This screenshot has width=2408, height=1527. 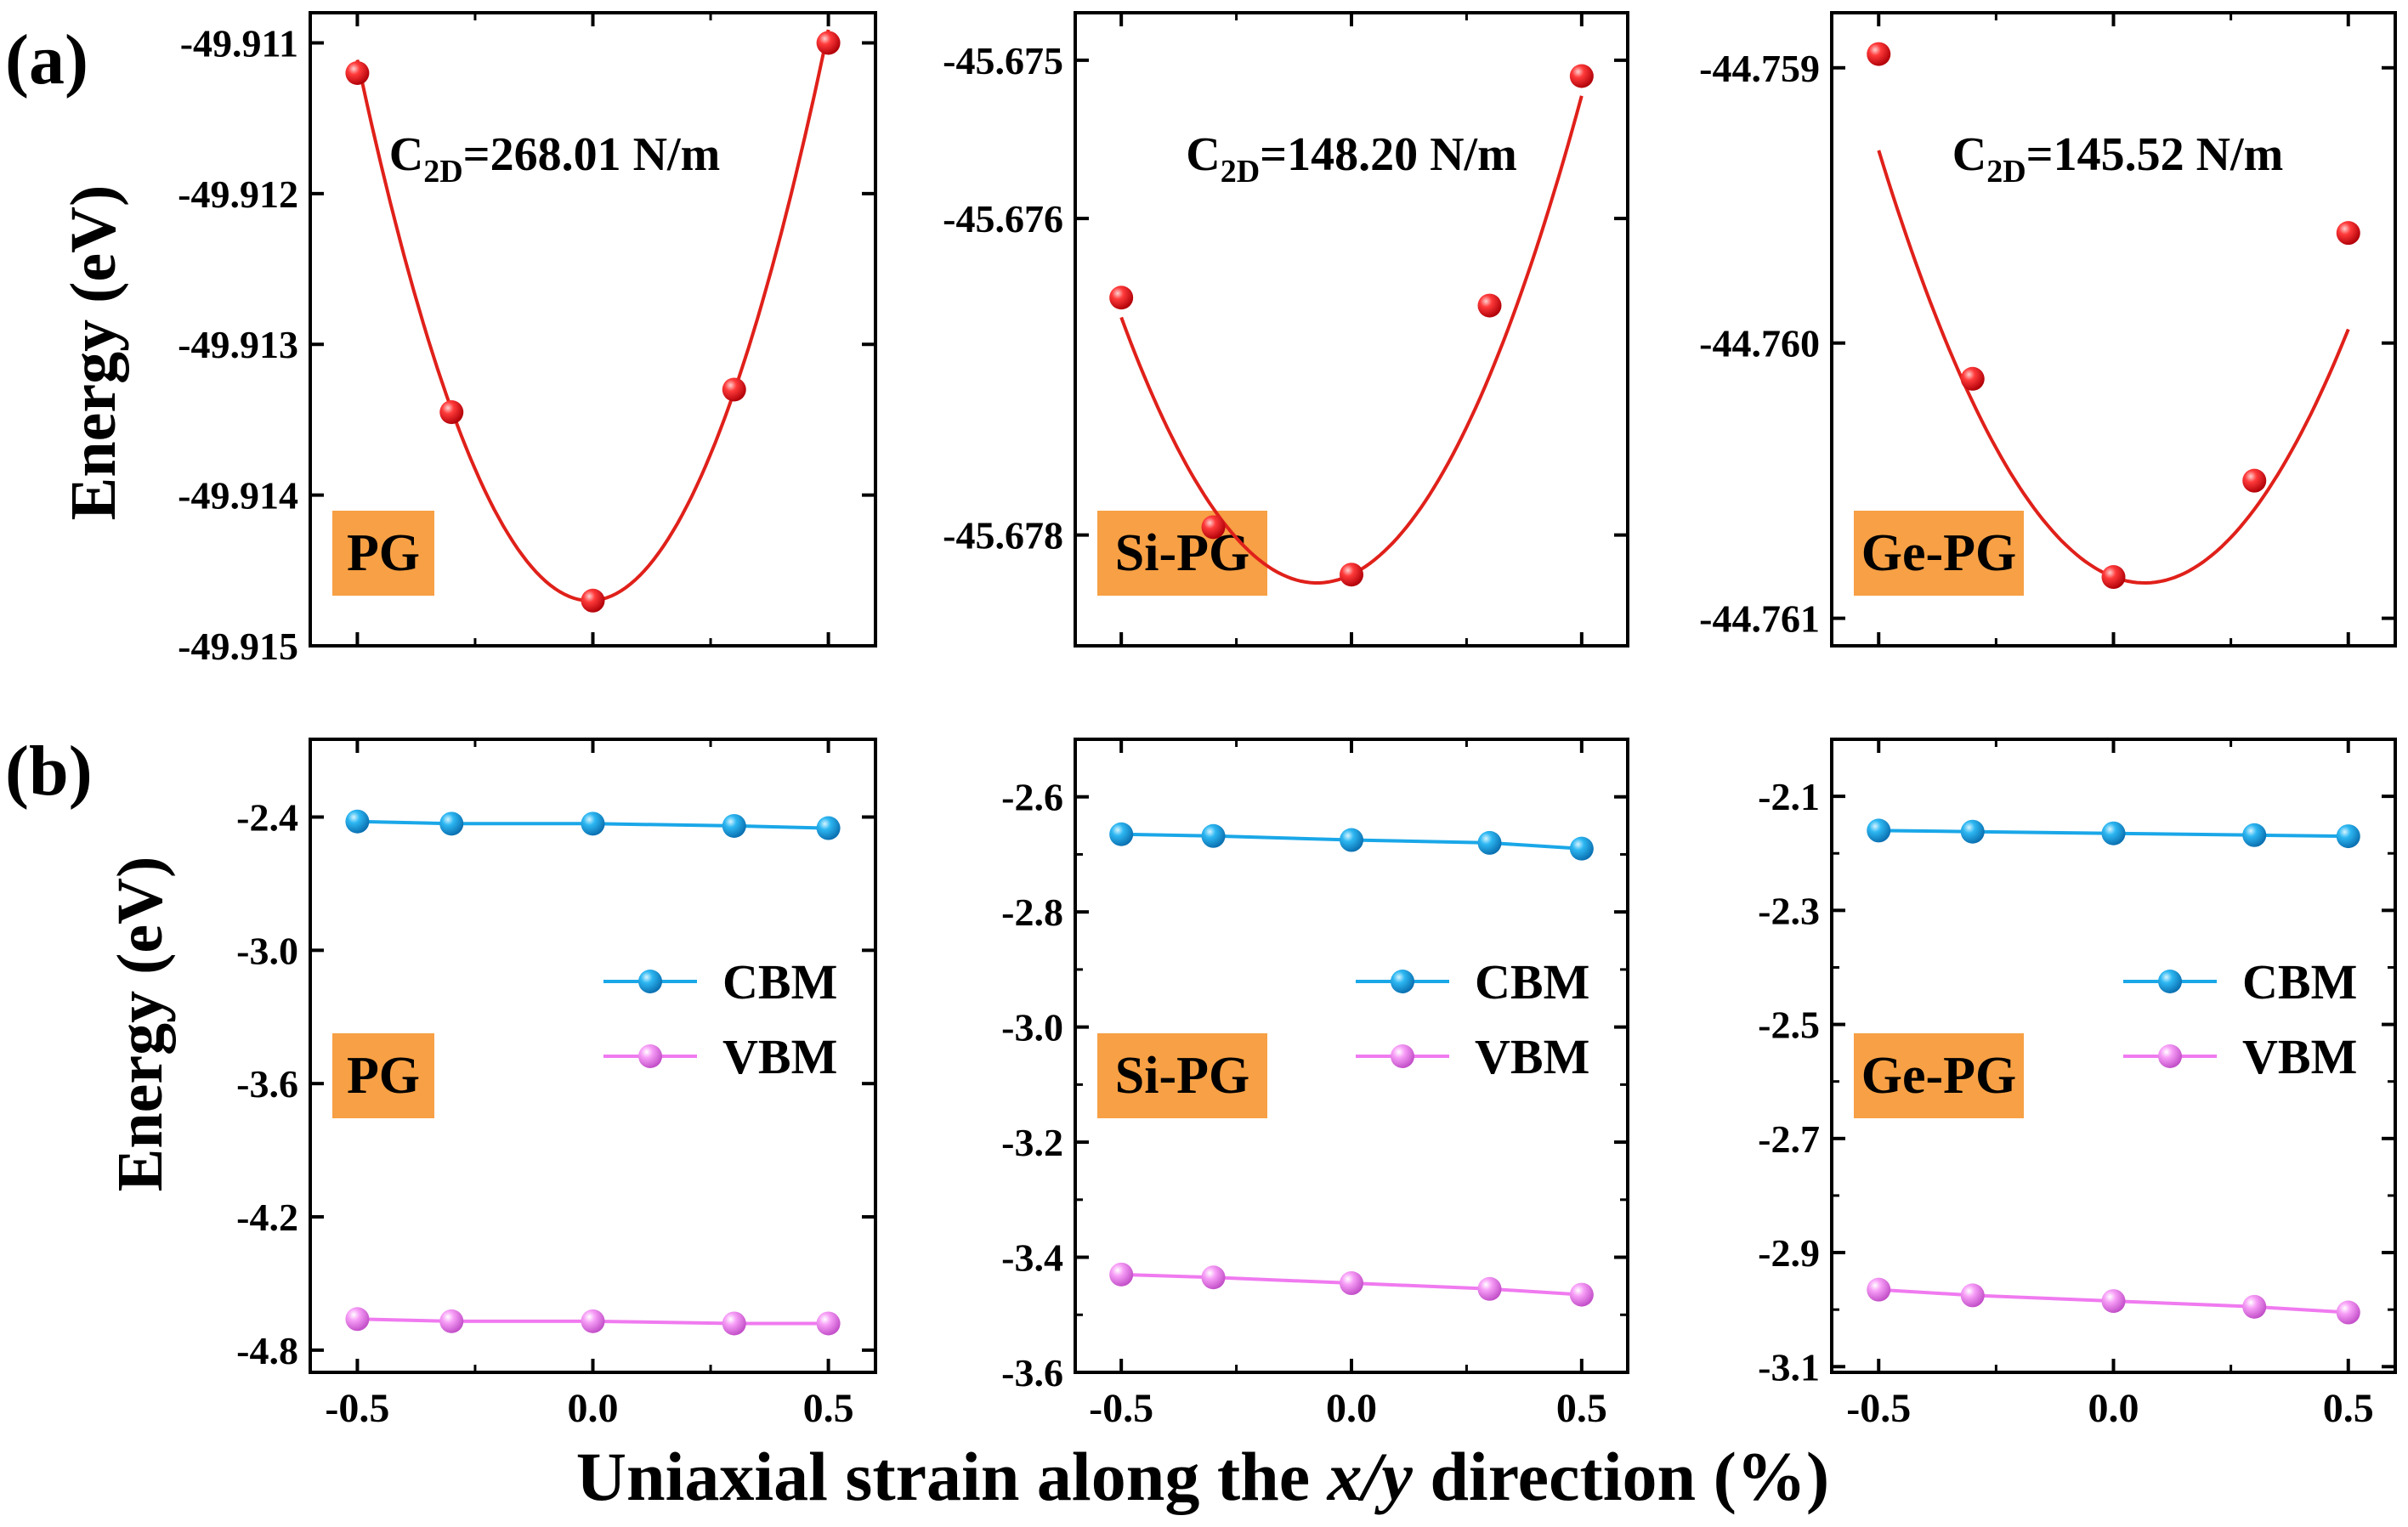 I want to click on y-tick-label: -2.1, so click(x=1789, y=796).